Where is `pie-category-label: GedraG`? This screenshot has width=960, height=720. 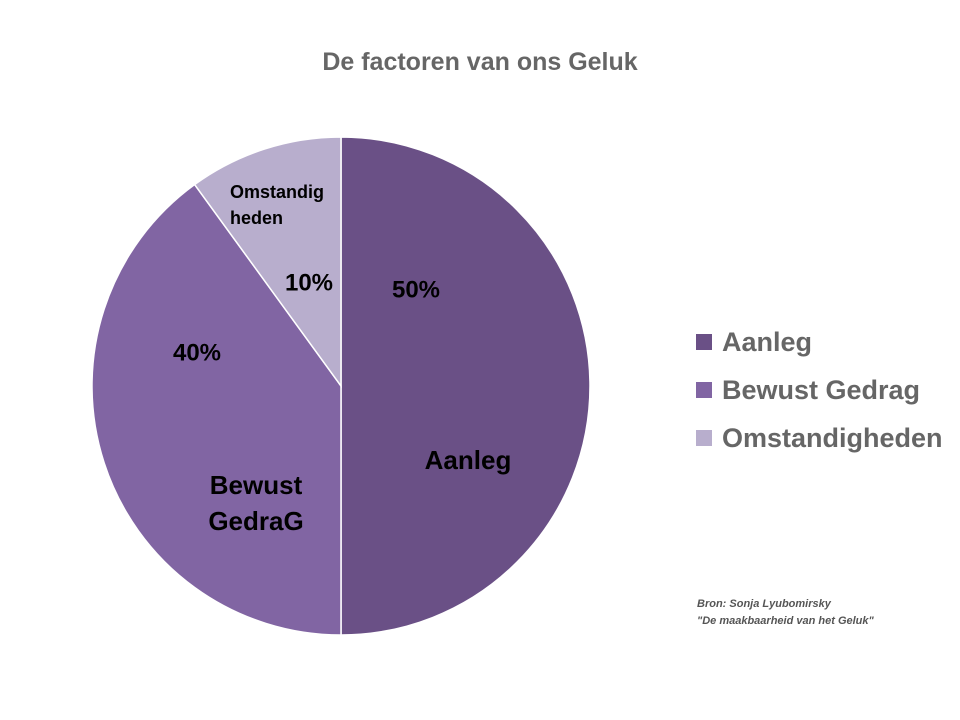
pie-category-label: GedraG is located at coordinates (255, 521).